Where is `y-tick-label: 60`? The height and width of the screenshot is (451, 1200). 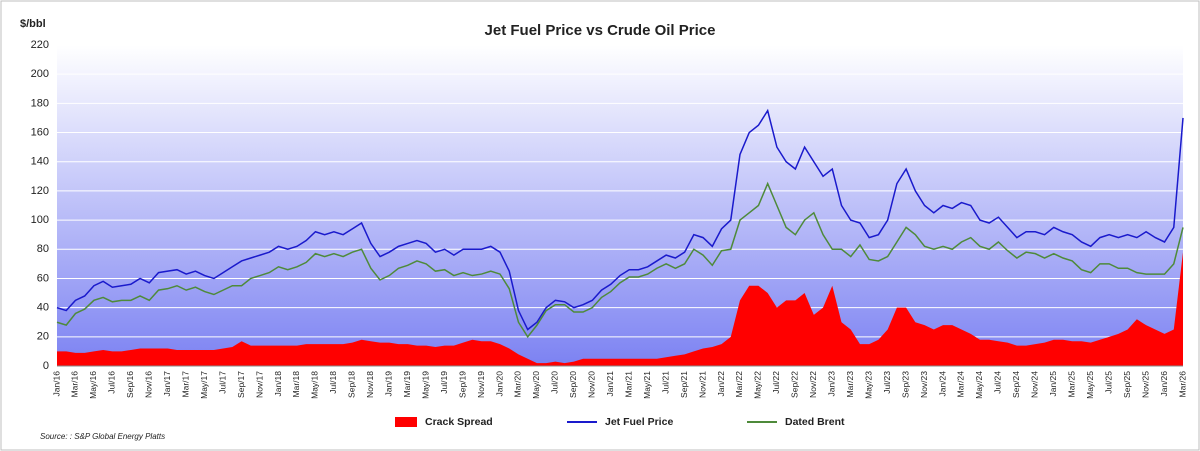
y-tick-label: 60 is located at coordinates (43, 278).